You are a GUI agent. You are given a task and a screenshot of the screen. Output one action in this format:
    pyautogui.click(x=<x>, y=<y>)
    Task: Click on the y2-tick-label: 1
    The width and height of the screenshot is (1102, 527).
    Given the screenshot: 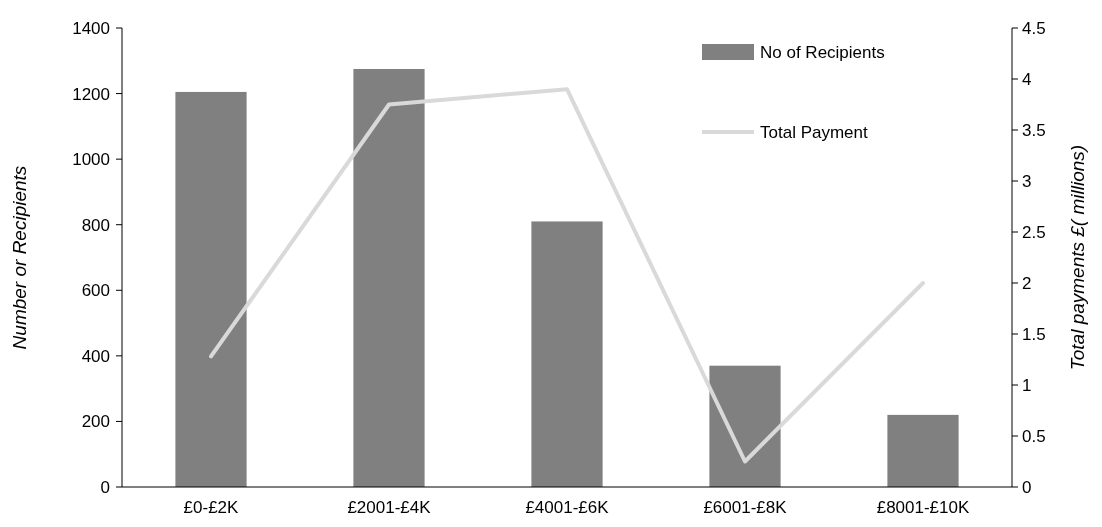 What is the action you would take?
    pyautogui.click(x=1027, y=385)
    